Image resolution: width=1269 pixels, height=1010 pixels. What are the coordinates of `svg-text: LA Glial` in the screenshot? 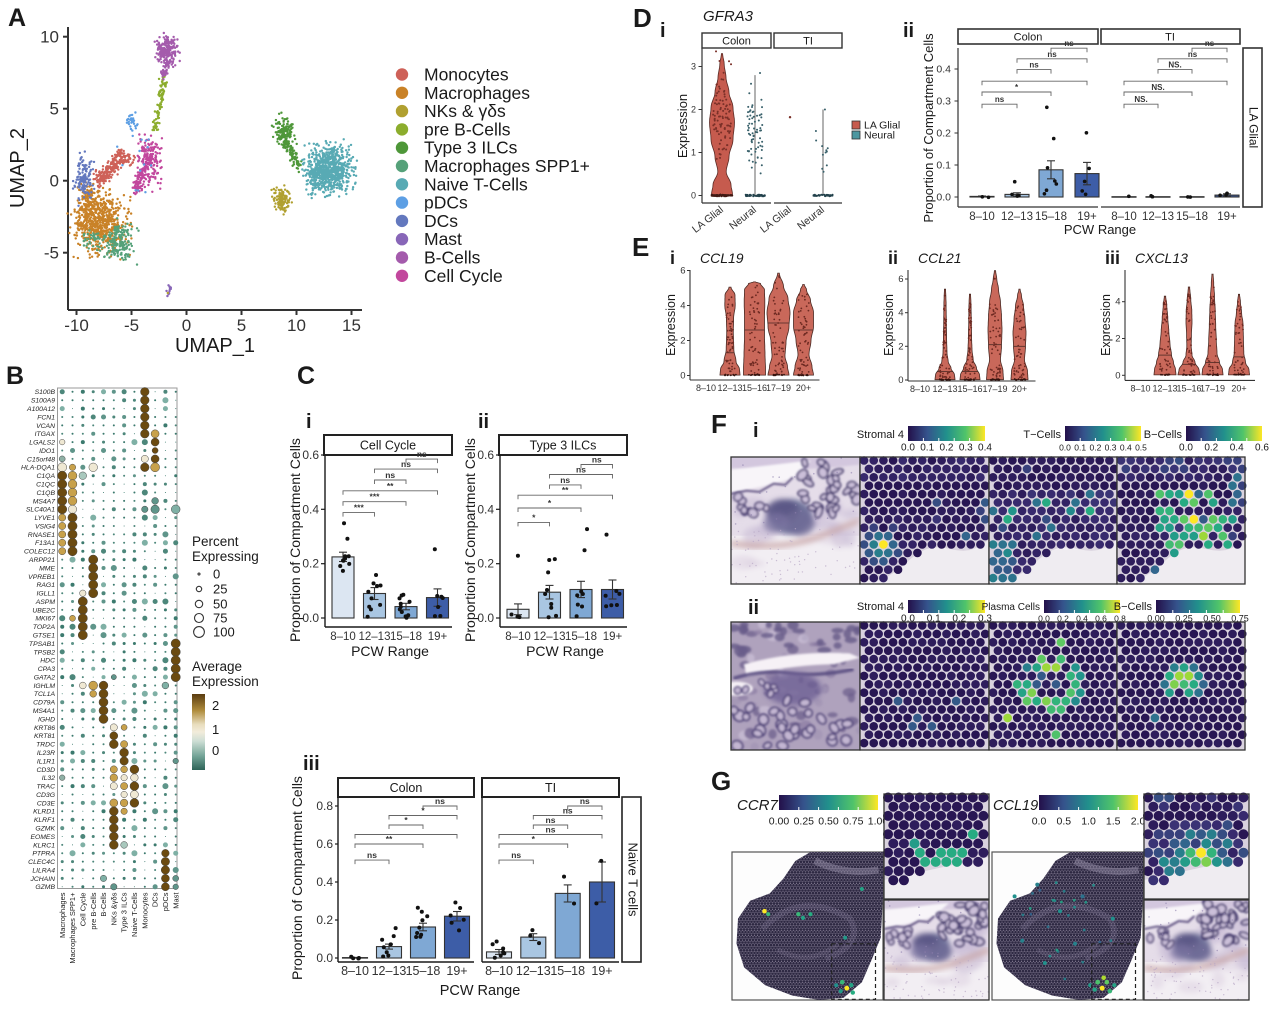 It's located at (882, 126).